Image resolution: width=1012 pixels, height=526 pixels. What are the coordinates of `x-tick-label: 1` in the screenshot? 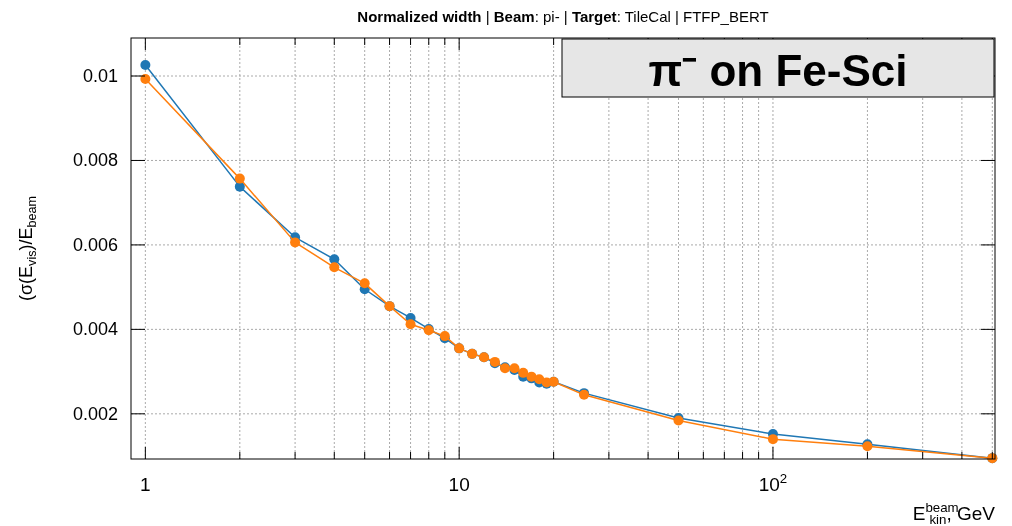 It's located at (145, 484).